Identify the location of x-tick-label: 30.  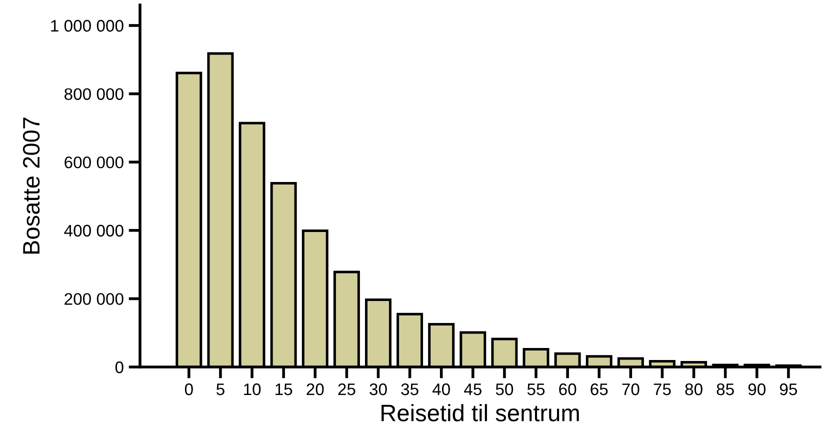
(378, 389).